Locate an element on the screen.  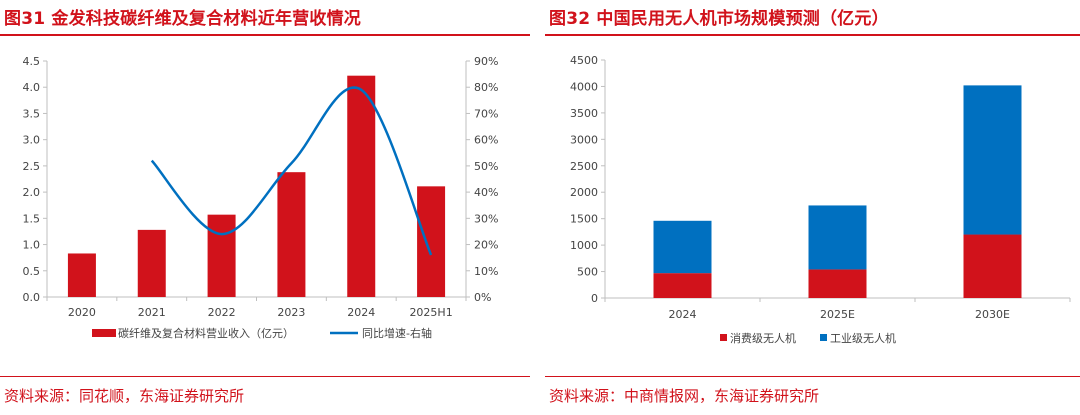
legend-growth-label: 同比增速-右轴 is located at coordinates (397, 333).